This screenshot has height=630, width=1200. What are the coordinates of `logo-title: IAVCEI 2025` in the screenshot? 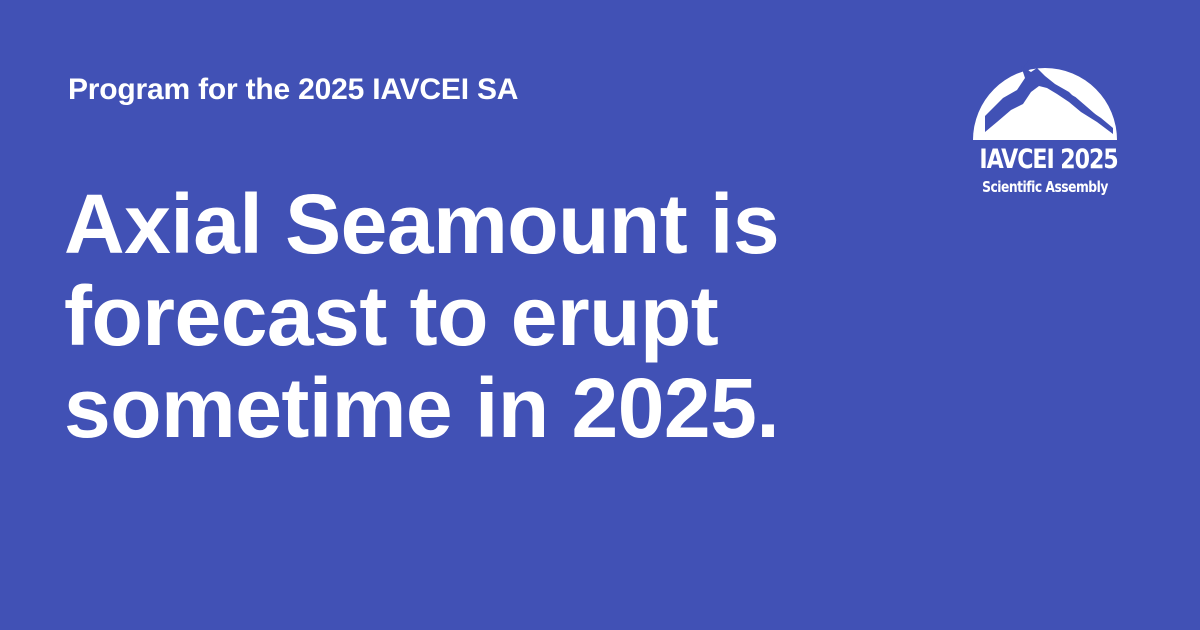 It's located at (1048, 159).